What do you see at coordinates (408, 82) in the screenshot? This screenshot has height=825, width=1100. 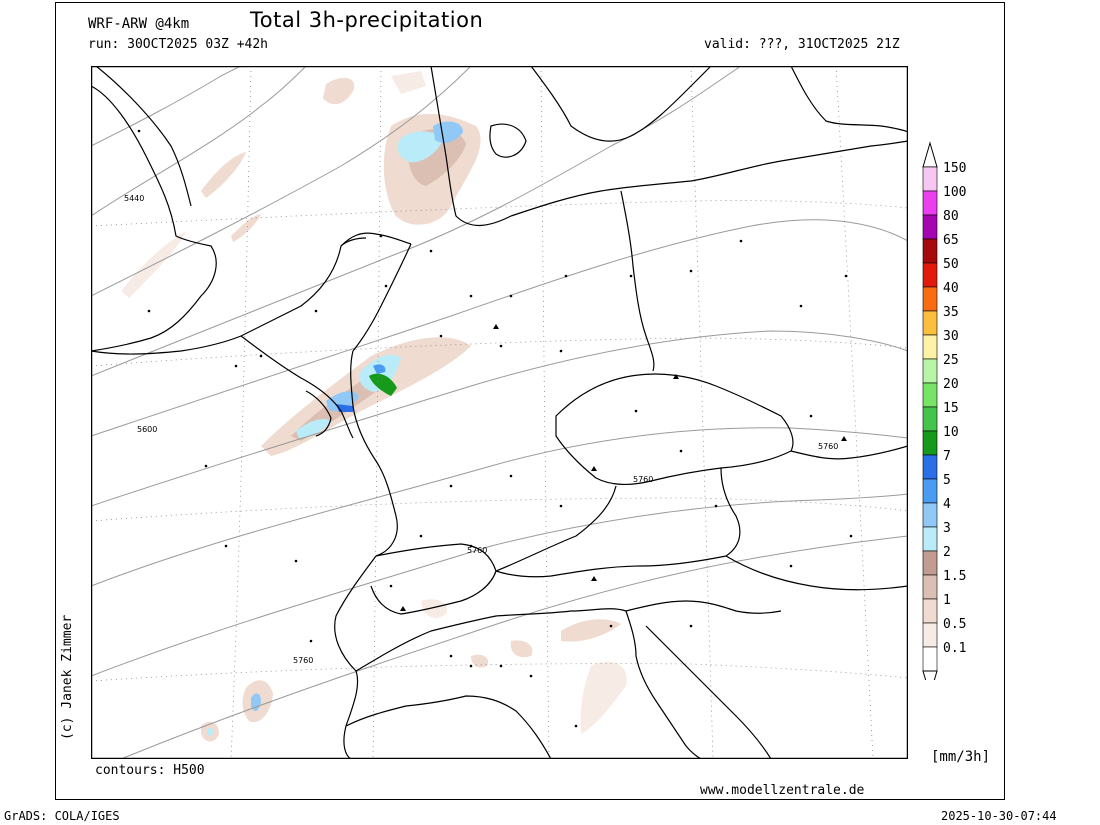 I see `precip-area-north-streak2` at bounding box center [408, 82].